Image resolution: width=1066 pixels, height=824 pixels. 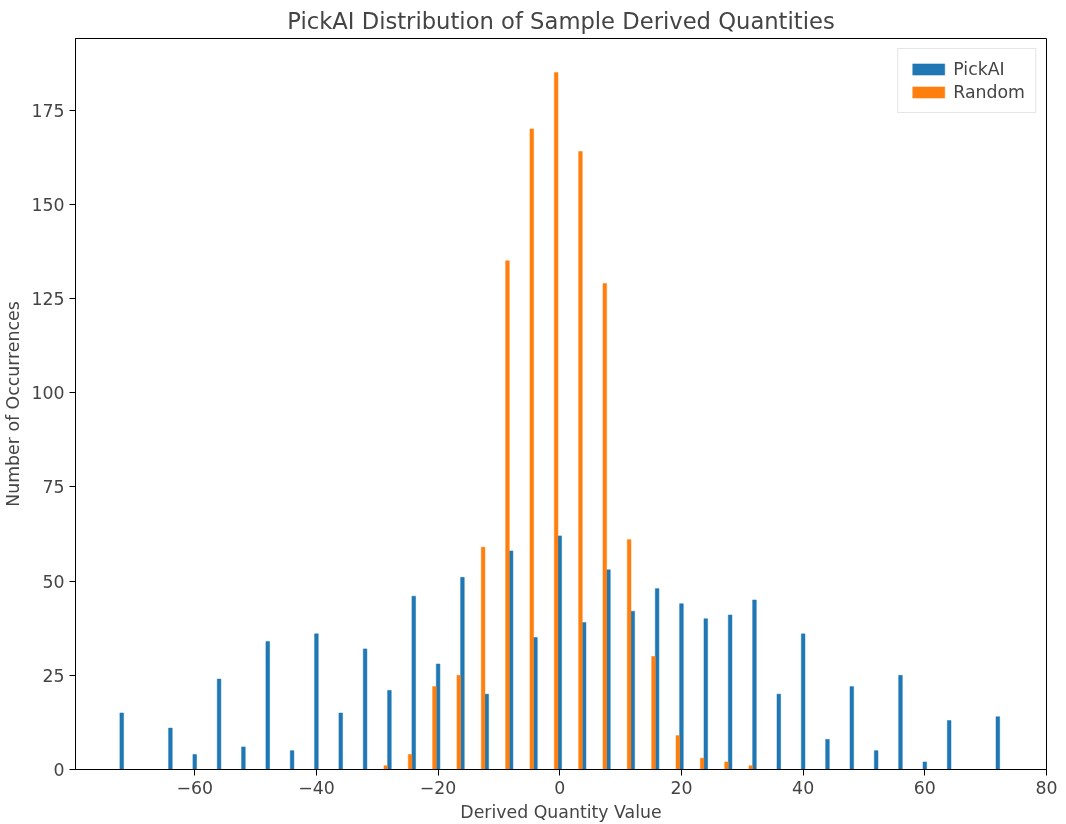 I want to click on y-tick-label: 150, so click(x=48, y=204).